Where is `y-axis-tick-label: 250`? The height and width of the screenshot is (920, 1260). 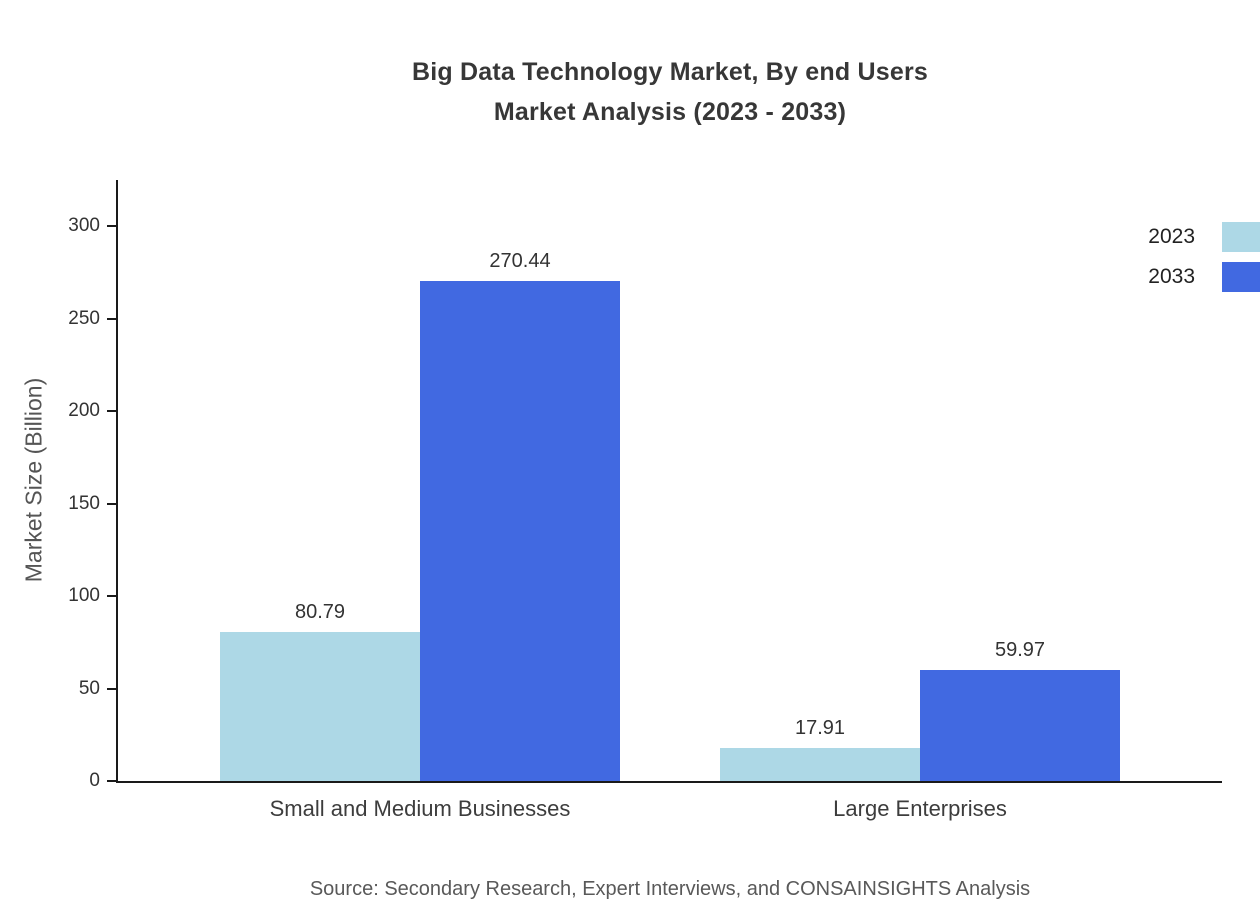
y-axis-tick-label: 250 is located at coordinates (84, 318).